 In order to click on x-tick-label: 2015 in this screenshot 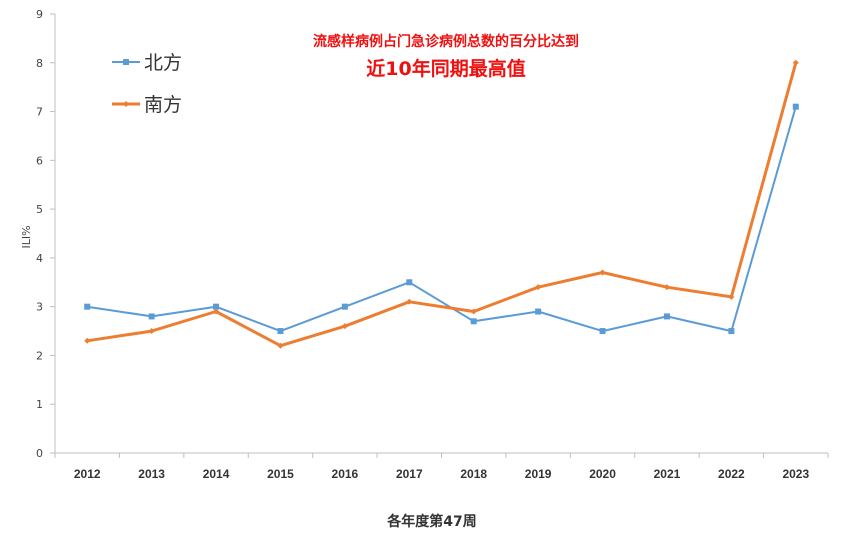, I will do `click(280, 474)`.